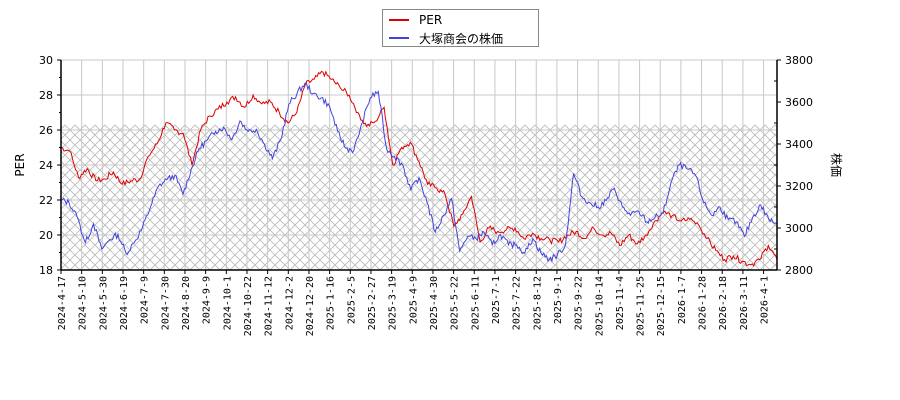 Image resolution: width=900 pixels, height=400 pixels. Describe the element at coordinates (579, 303) in the screenshot. I see `x-tick-label: 2025-9-22` at that location.